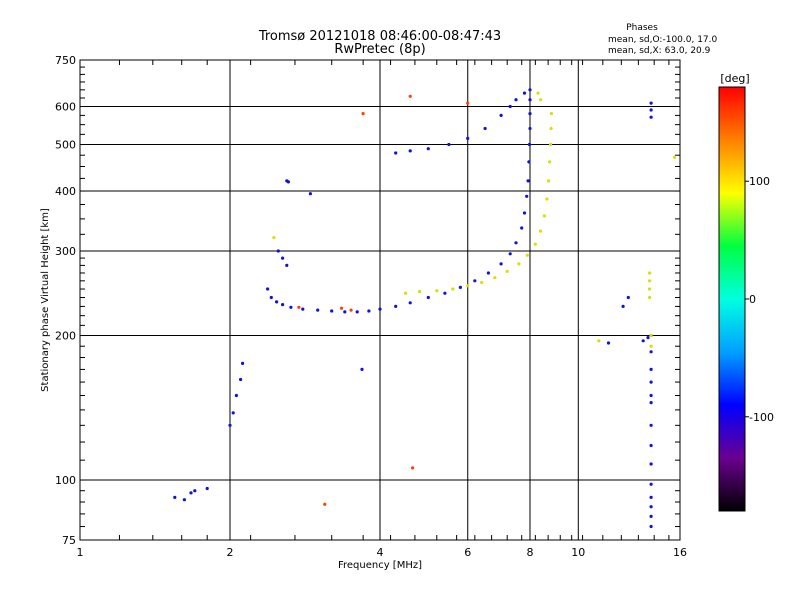 The width and height of the screenshot is (800, 600). I want to click on y-tick-label: 200, so click(65, 336).